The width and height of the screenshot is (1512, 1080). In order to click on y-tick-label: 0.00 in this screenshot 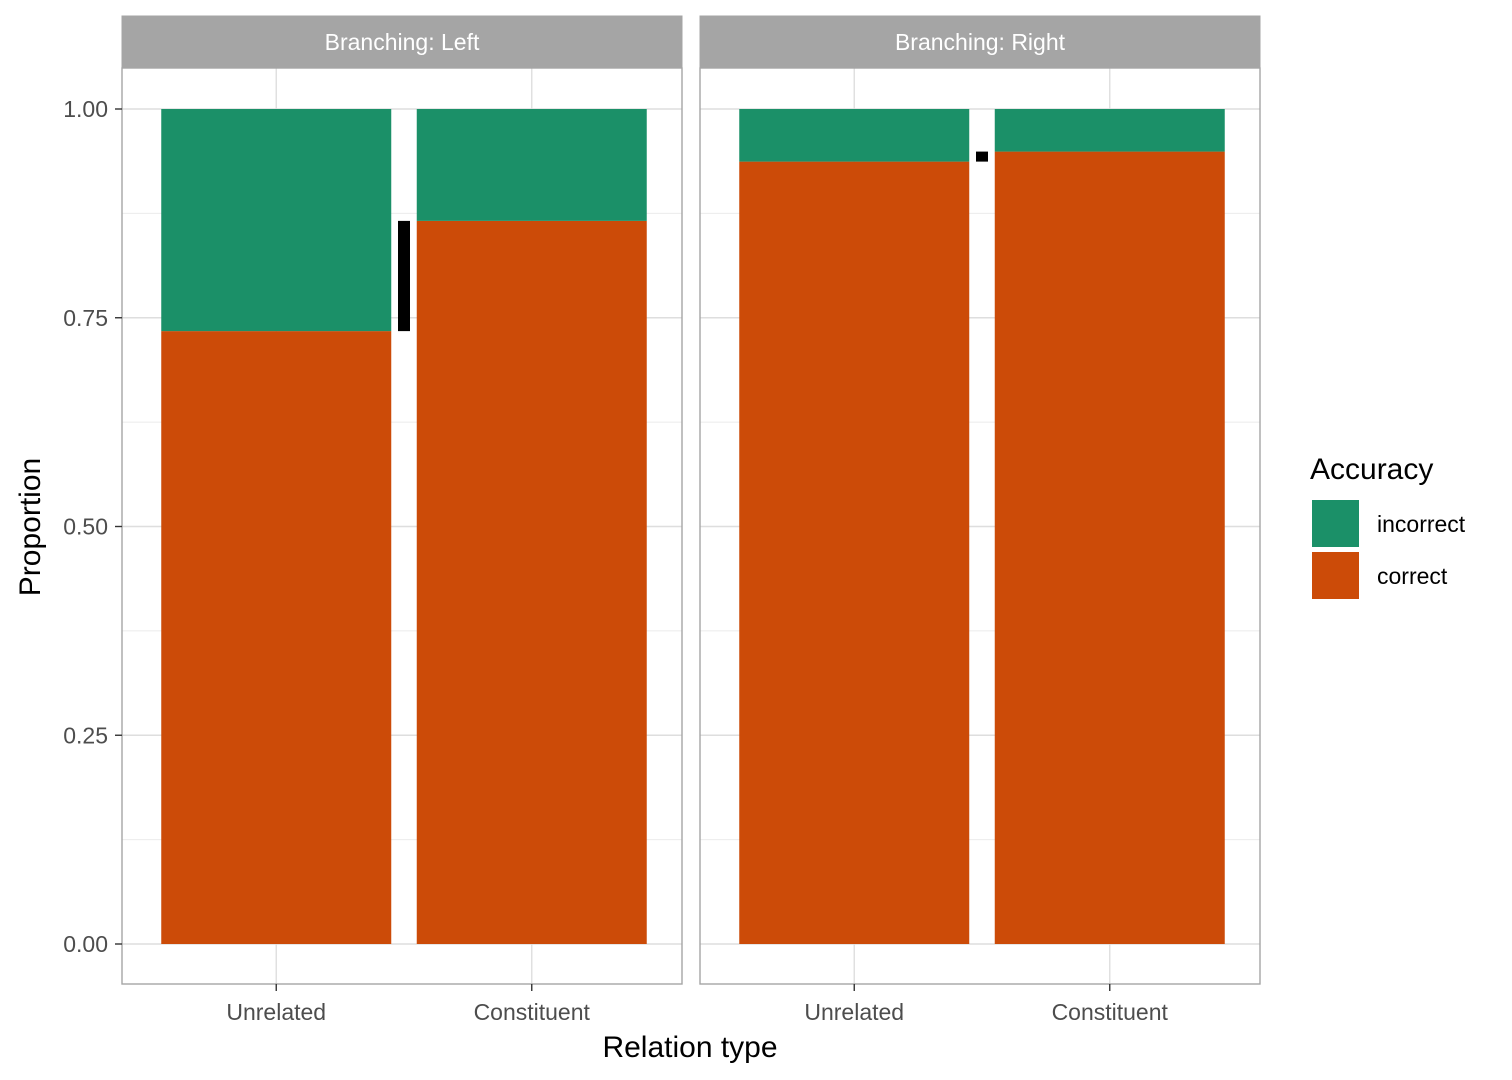, I will do `click(85, 944)`.